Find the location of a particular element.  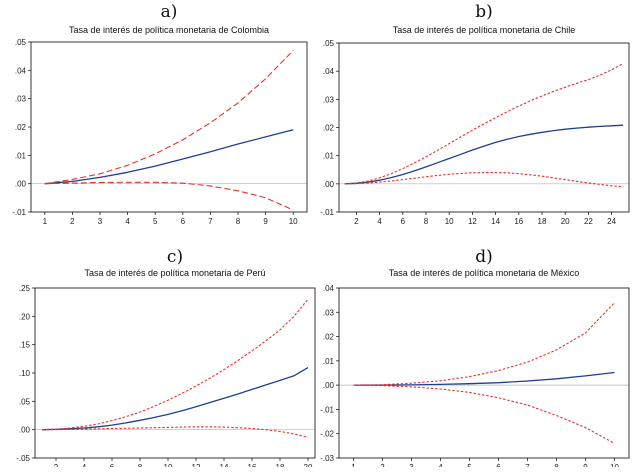

y-tick-label: -.03 is located at coordinates (327, 458).